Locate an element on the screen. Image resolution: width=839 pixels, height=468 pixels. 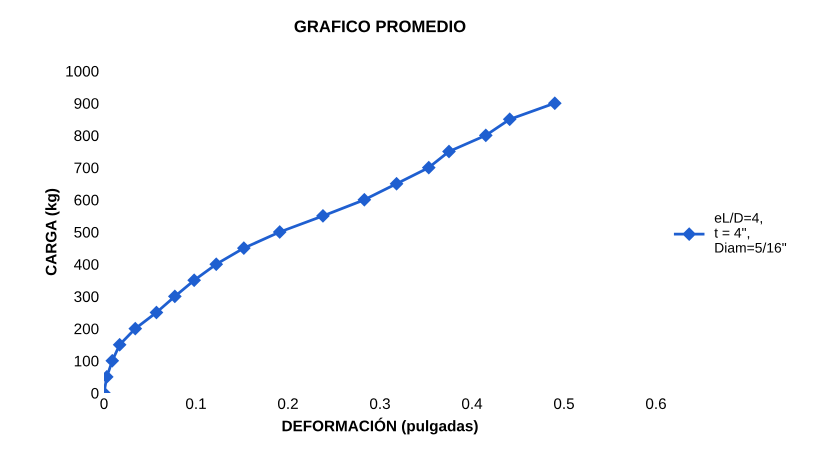
y-tick-label: 700 is located at coordinates (86, 168).